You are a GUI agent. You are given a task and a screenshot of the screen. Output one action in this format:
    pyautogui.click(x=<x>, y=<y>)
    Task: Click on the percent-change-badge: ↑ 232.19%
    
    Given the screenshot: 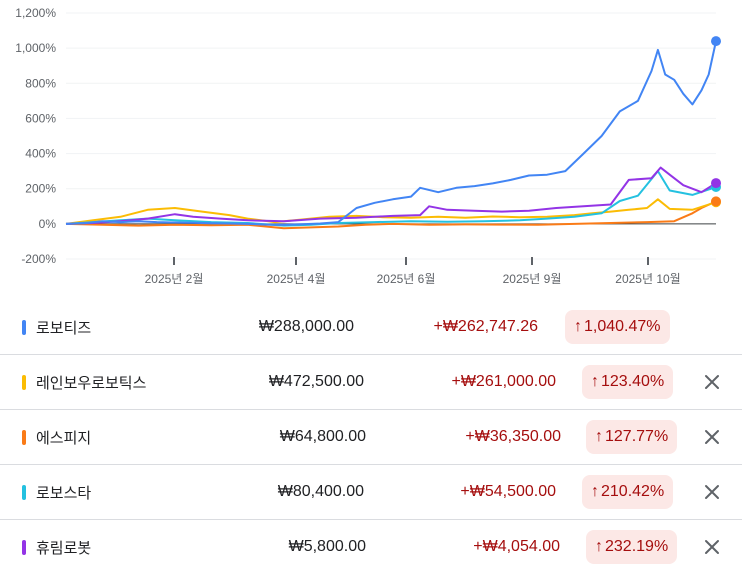 What is the action you would take?
    pyautogui.click(x=632, y=547)
    